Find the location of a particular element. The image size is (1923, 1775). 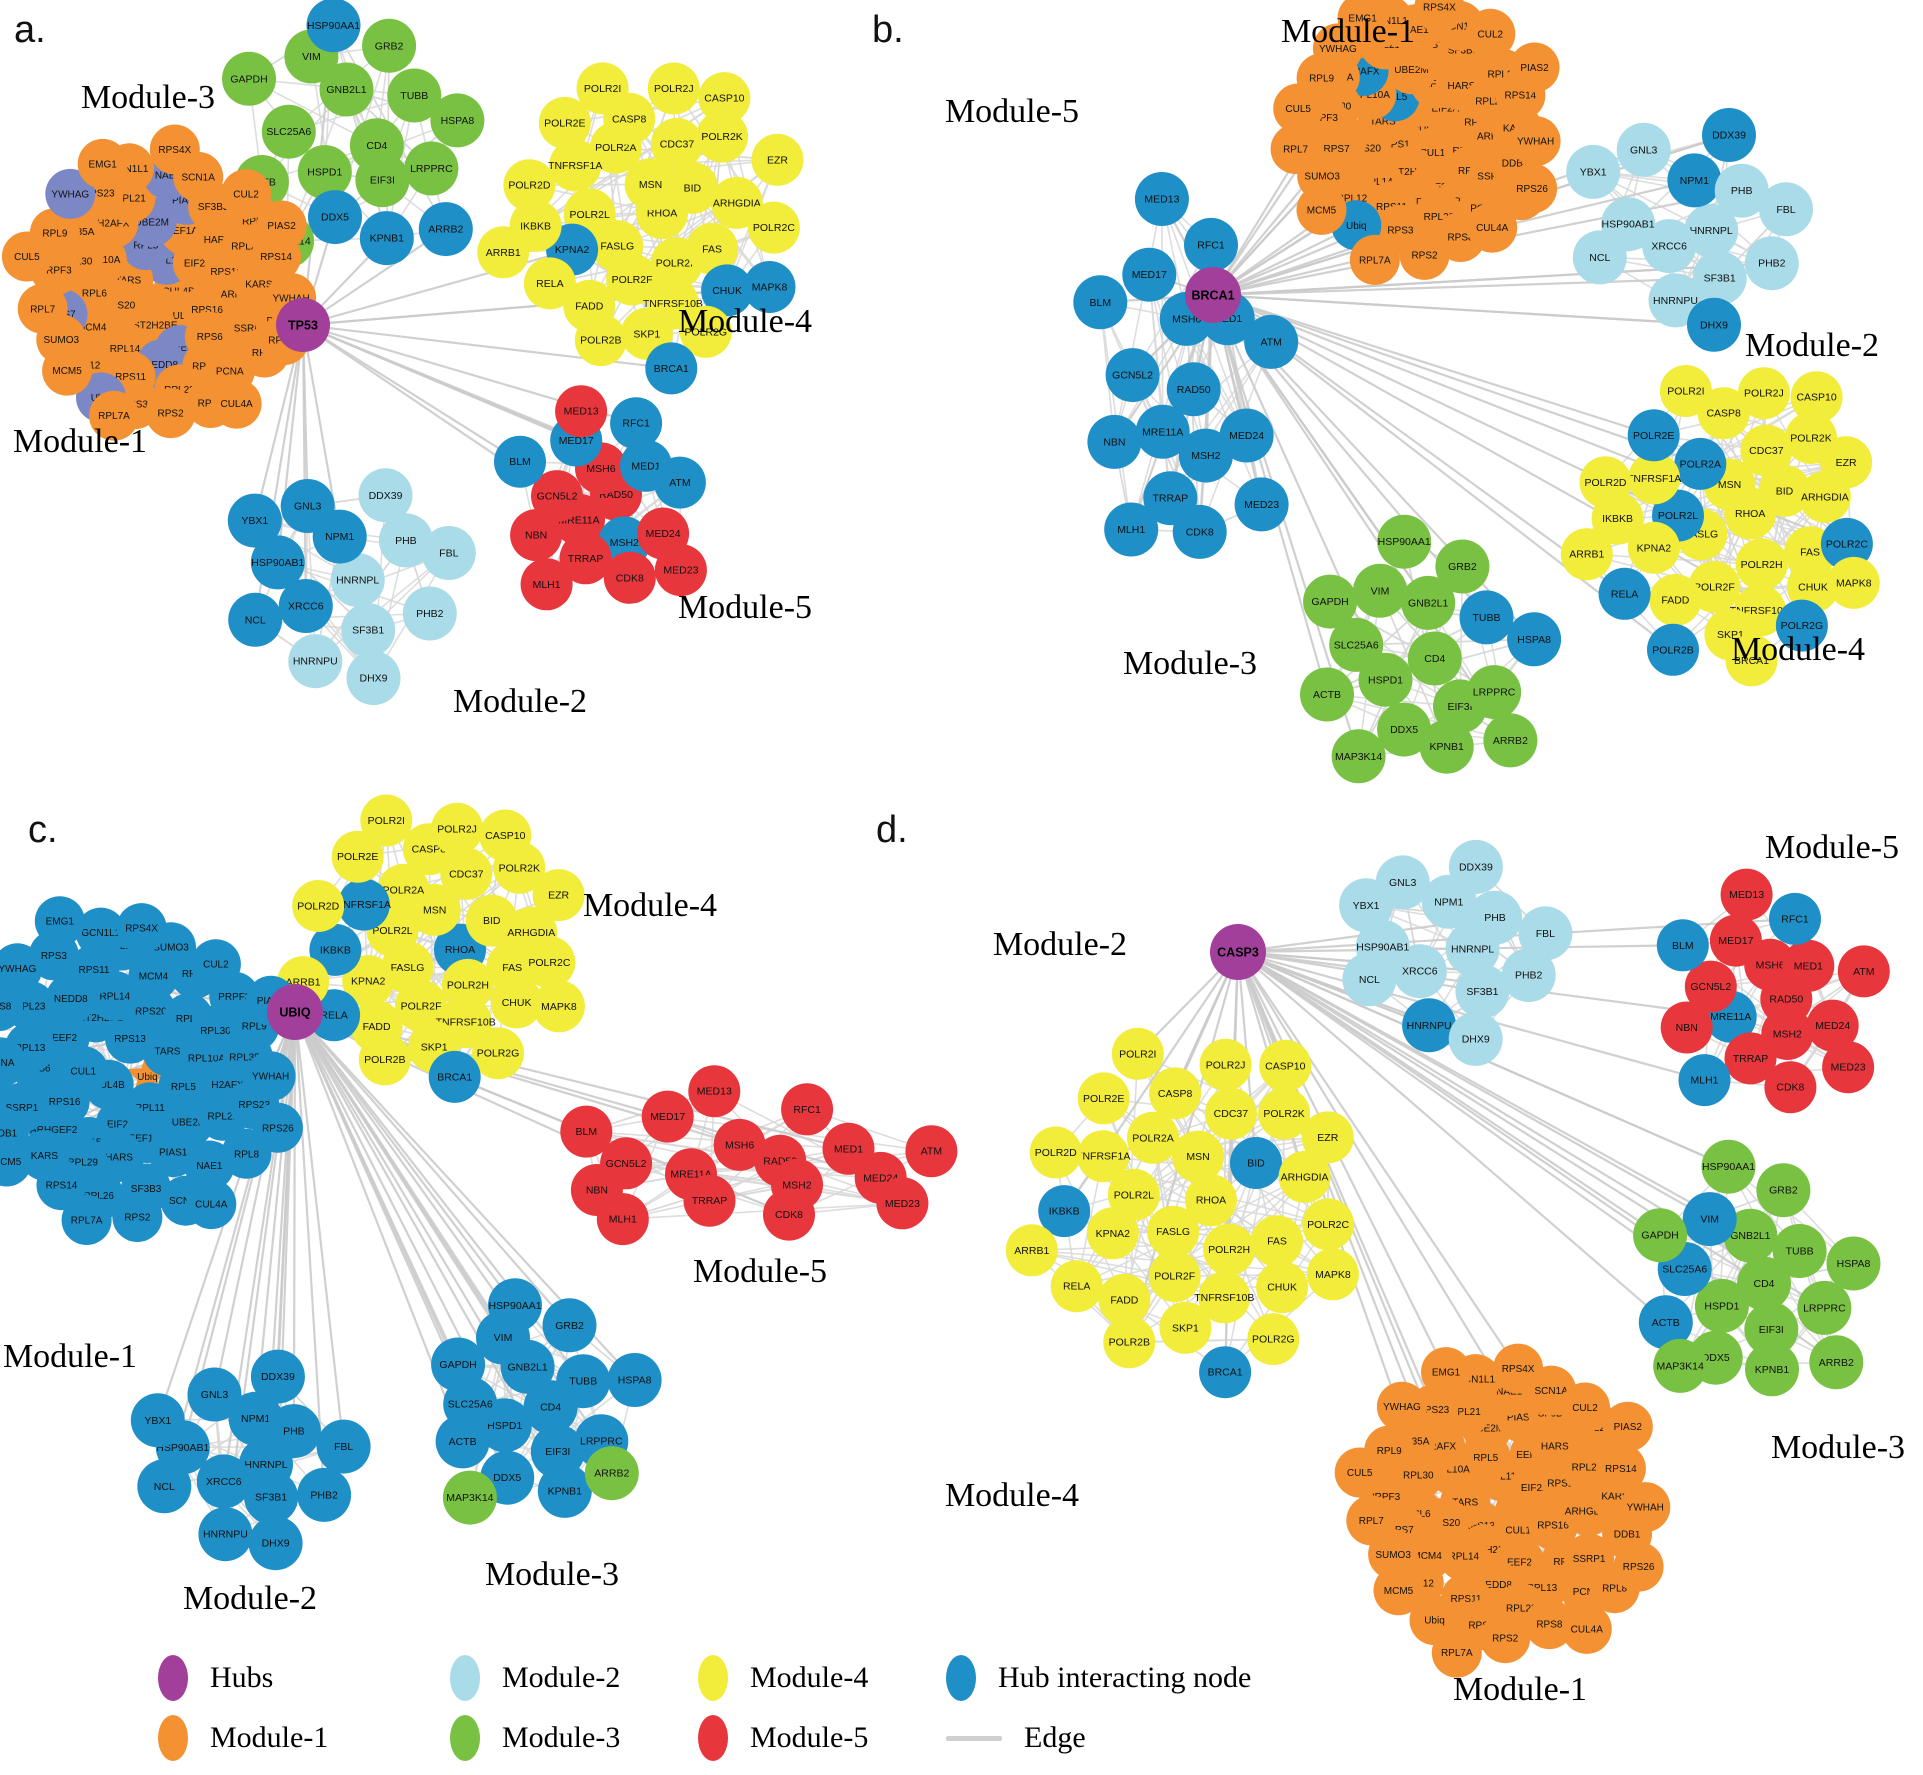

module-label-c-module-4: Module-4 is located at coordinates (650, 905).